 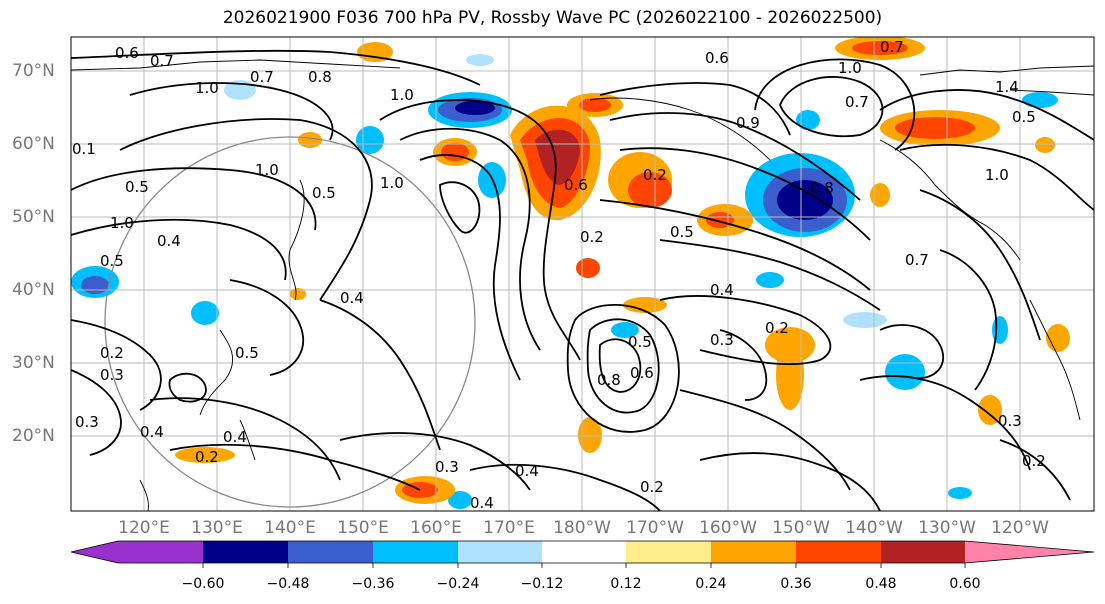 What do you see at coordinates (290, 528) in the screenshot?
I see `lon-label: 140°E` at bounding box center [290, 528].